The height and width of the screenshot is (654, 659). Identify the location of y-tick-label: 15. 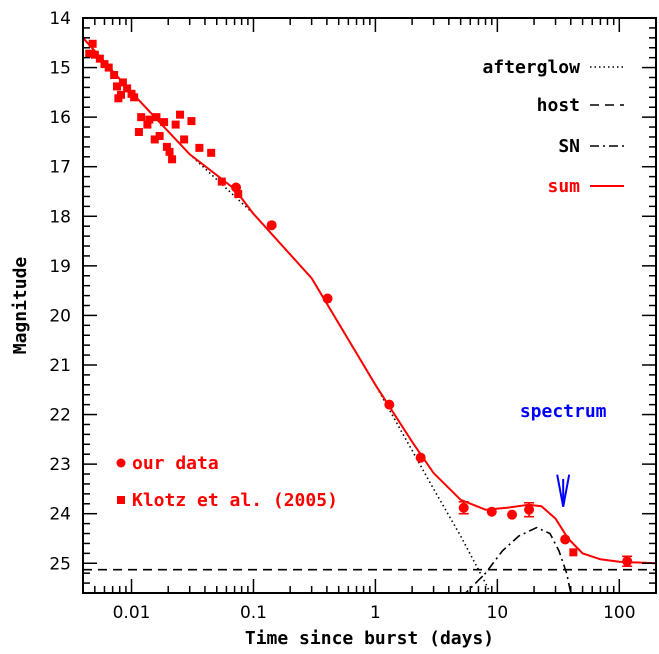
(60, 69).